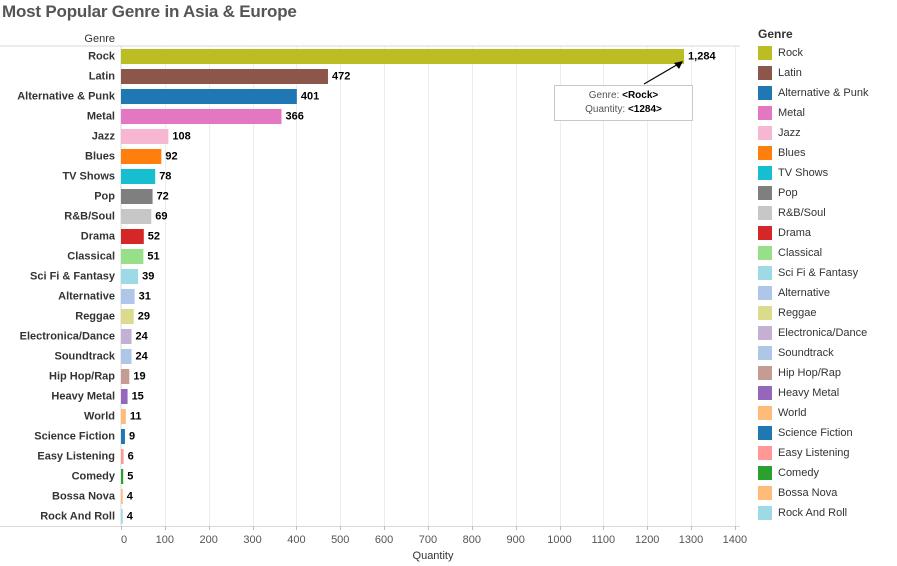 This screenshot has width=897, height=566. I want to click on data-label-heavy-metal: 15, so click(138, 397).